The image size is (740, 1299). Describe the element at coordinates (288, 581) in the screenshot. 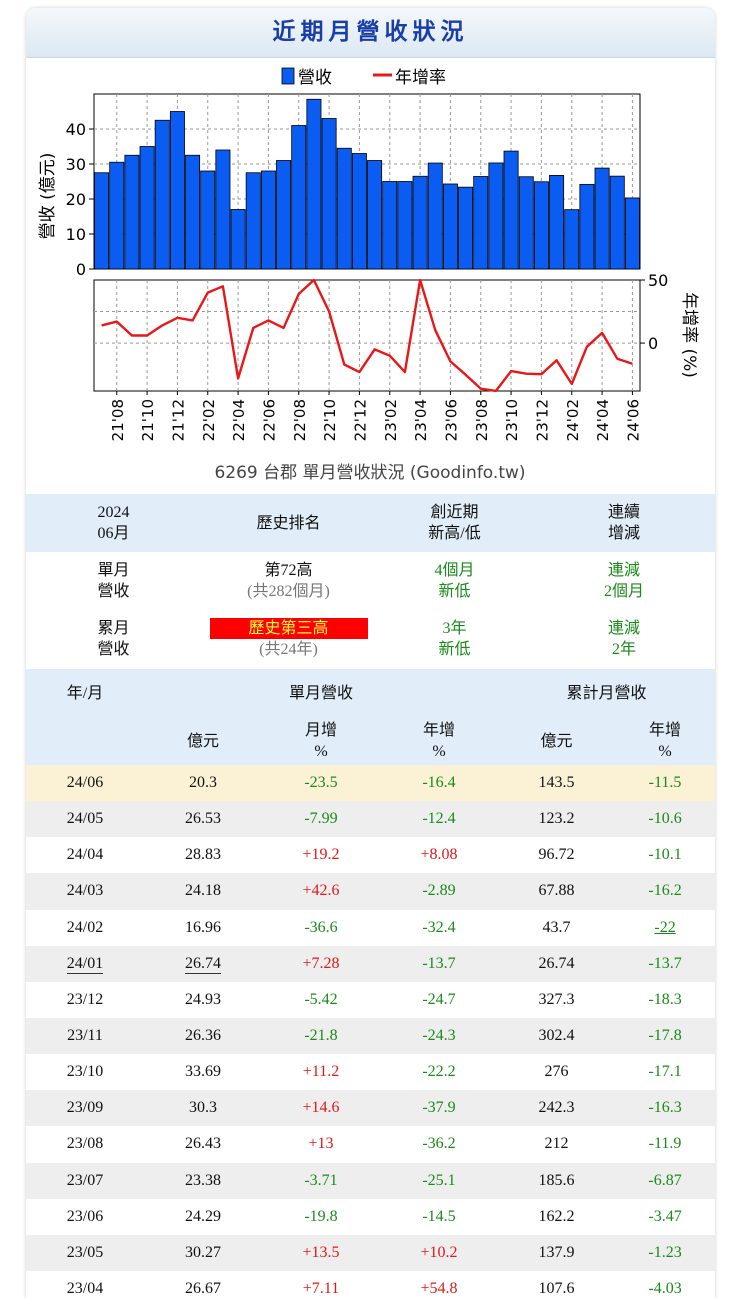

I see `monthly-rank: 第72高 (共282個月)` at that location.